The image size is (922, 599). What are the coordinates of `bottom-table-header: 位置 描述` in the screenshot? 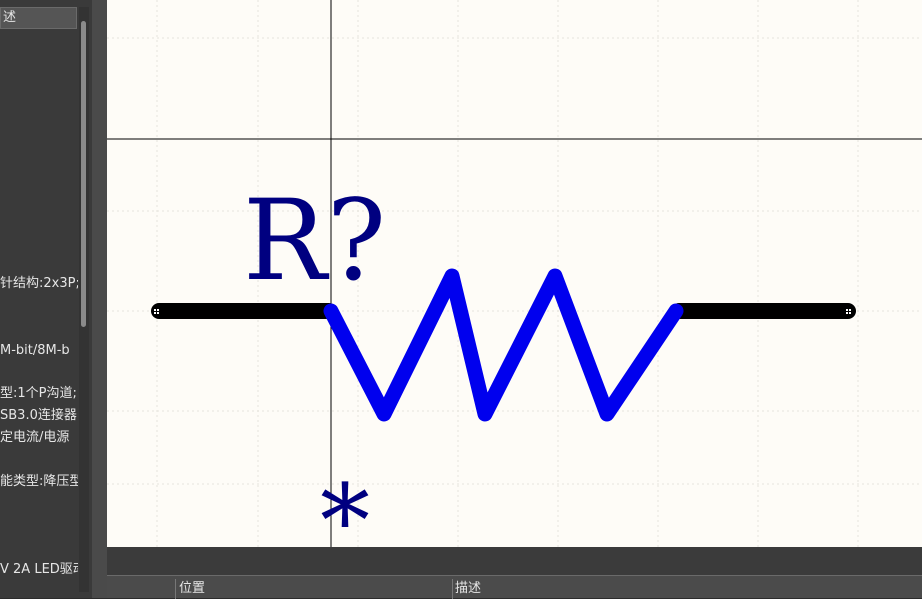 It's located at (514, 587).